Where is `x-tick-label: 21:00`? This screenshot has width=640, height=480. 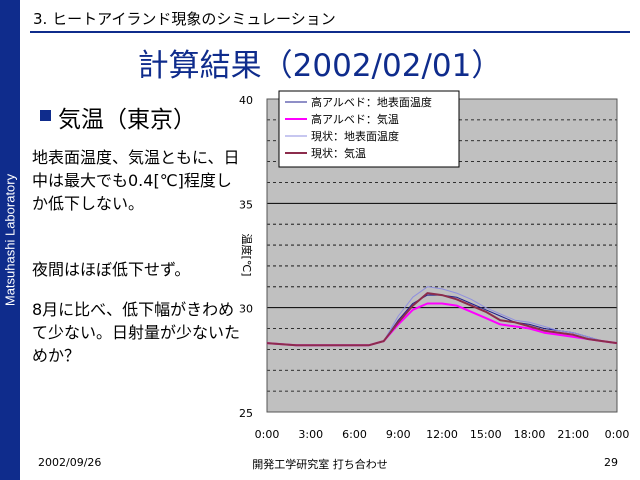 x-tick-label: 21:00 is located at coordinates (573, 434).